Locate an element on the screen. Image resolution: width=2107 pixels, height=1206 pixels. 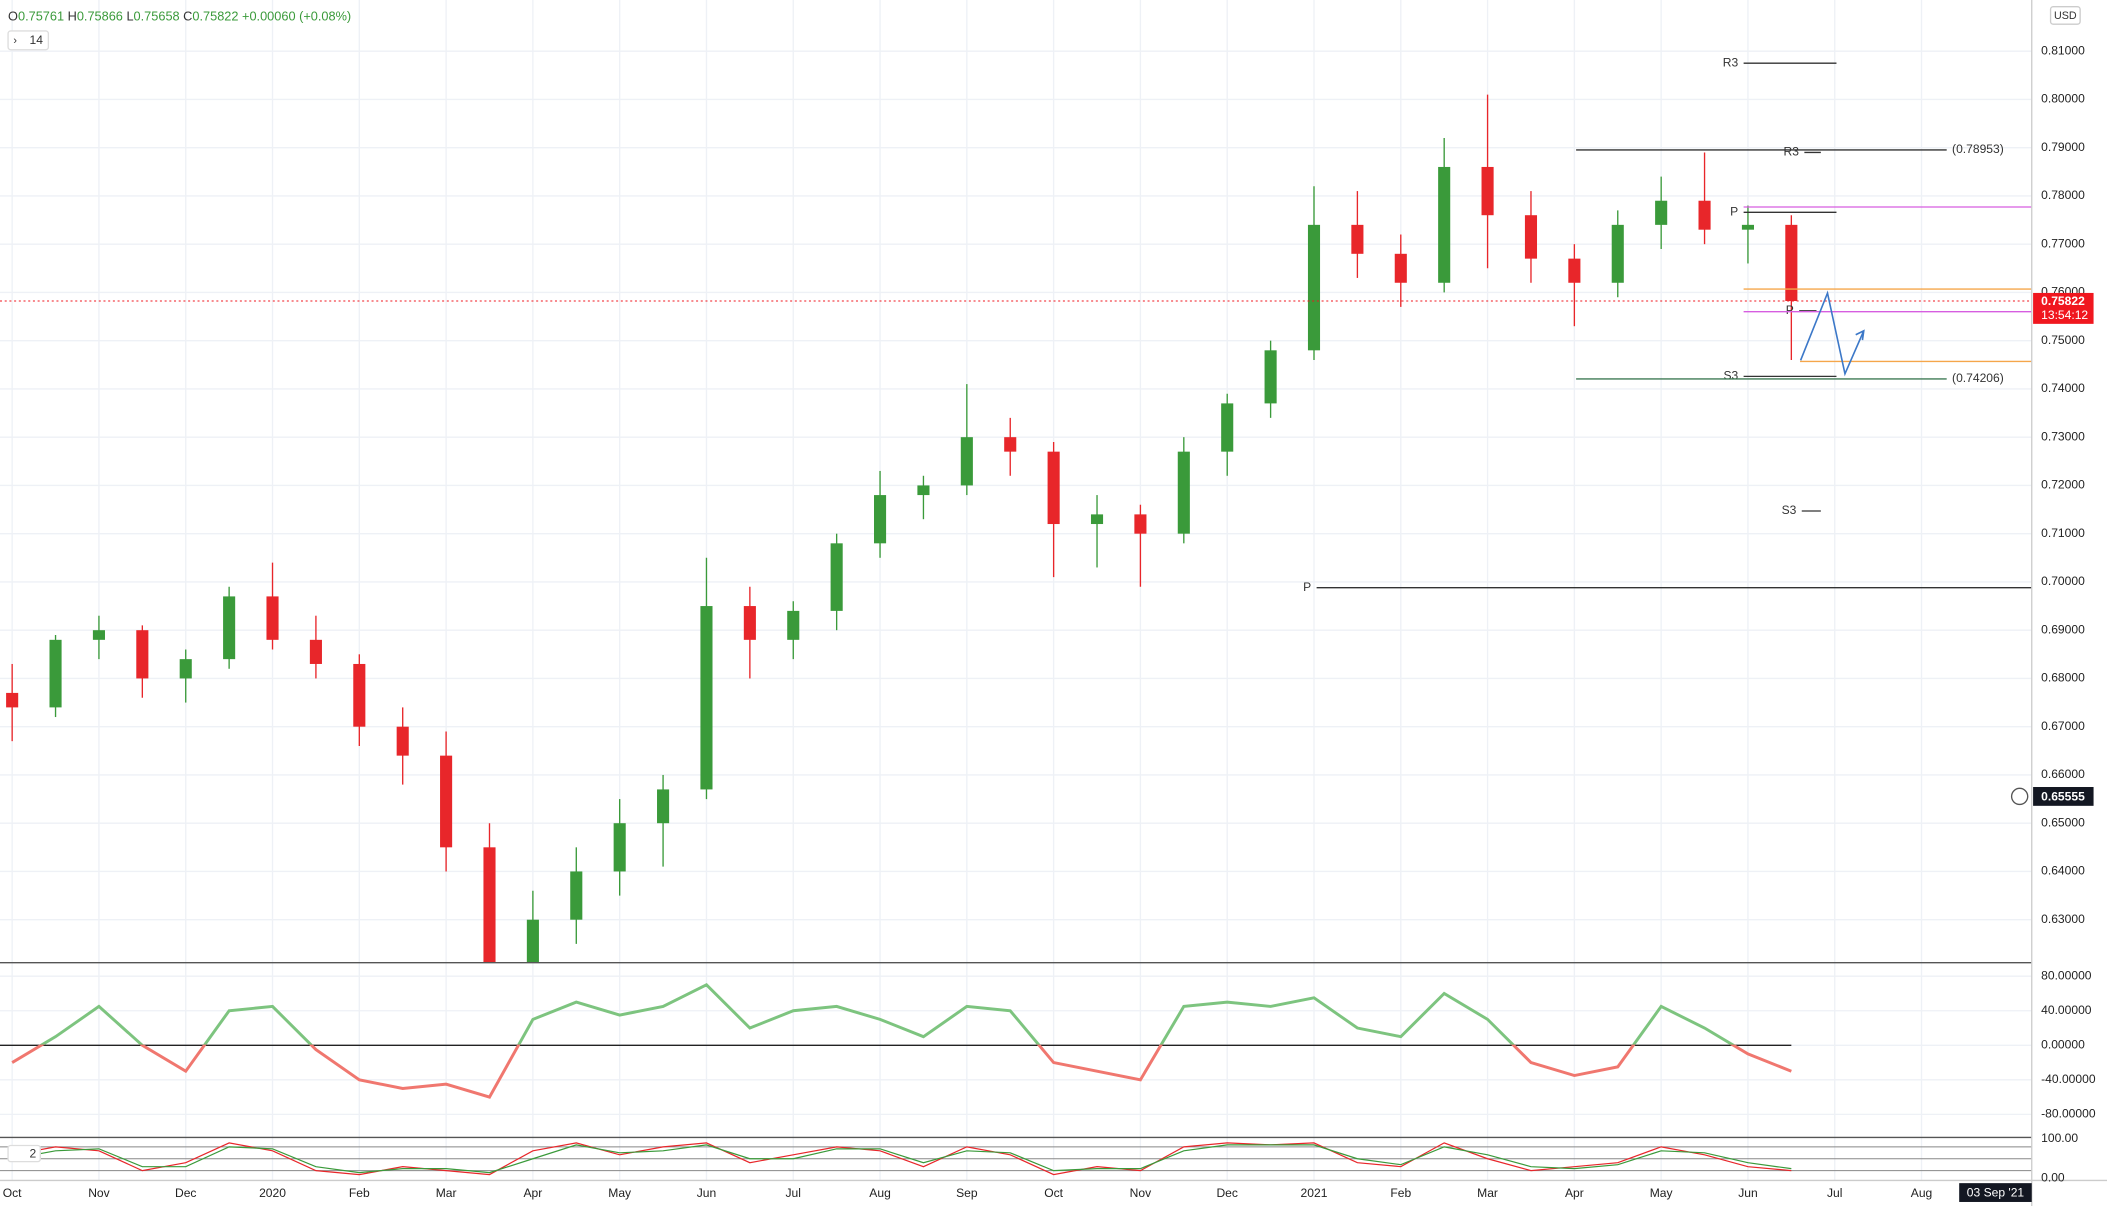
stoch-tick-label: 0.00 is located at coordinates (2053, 1178).